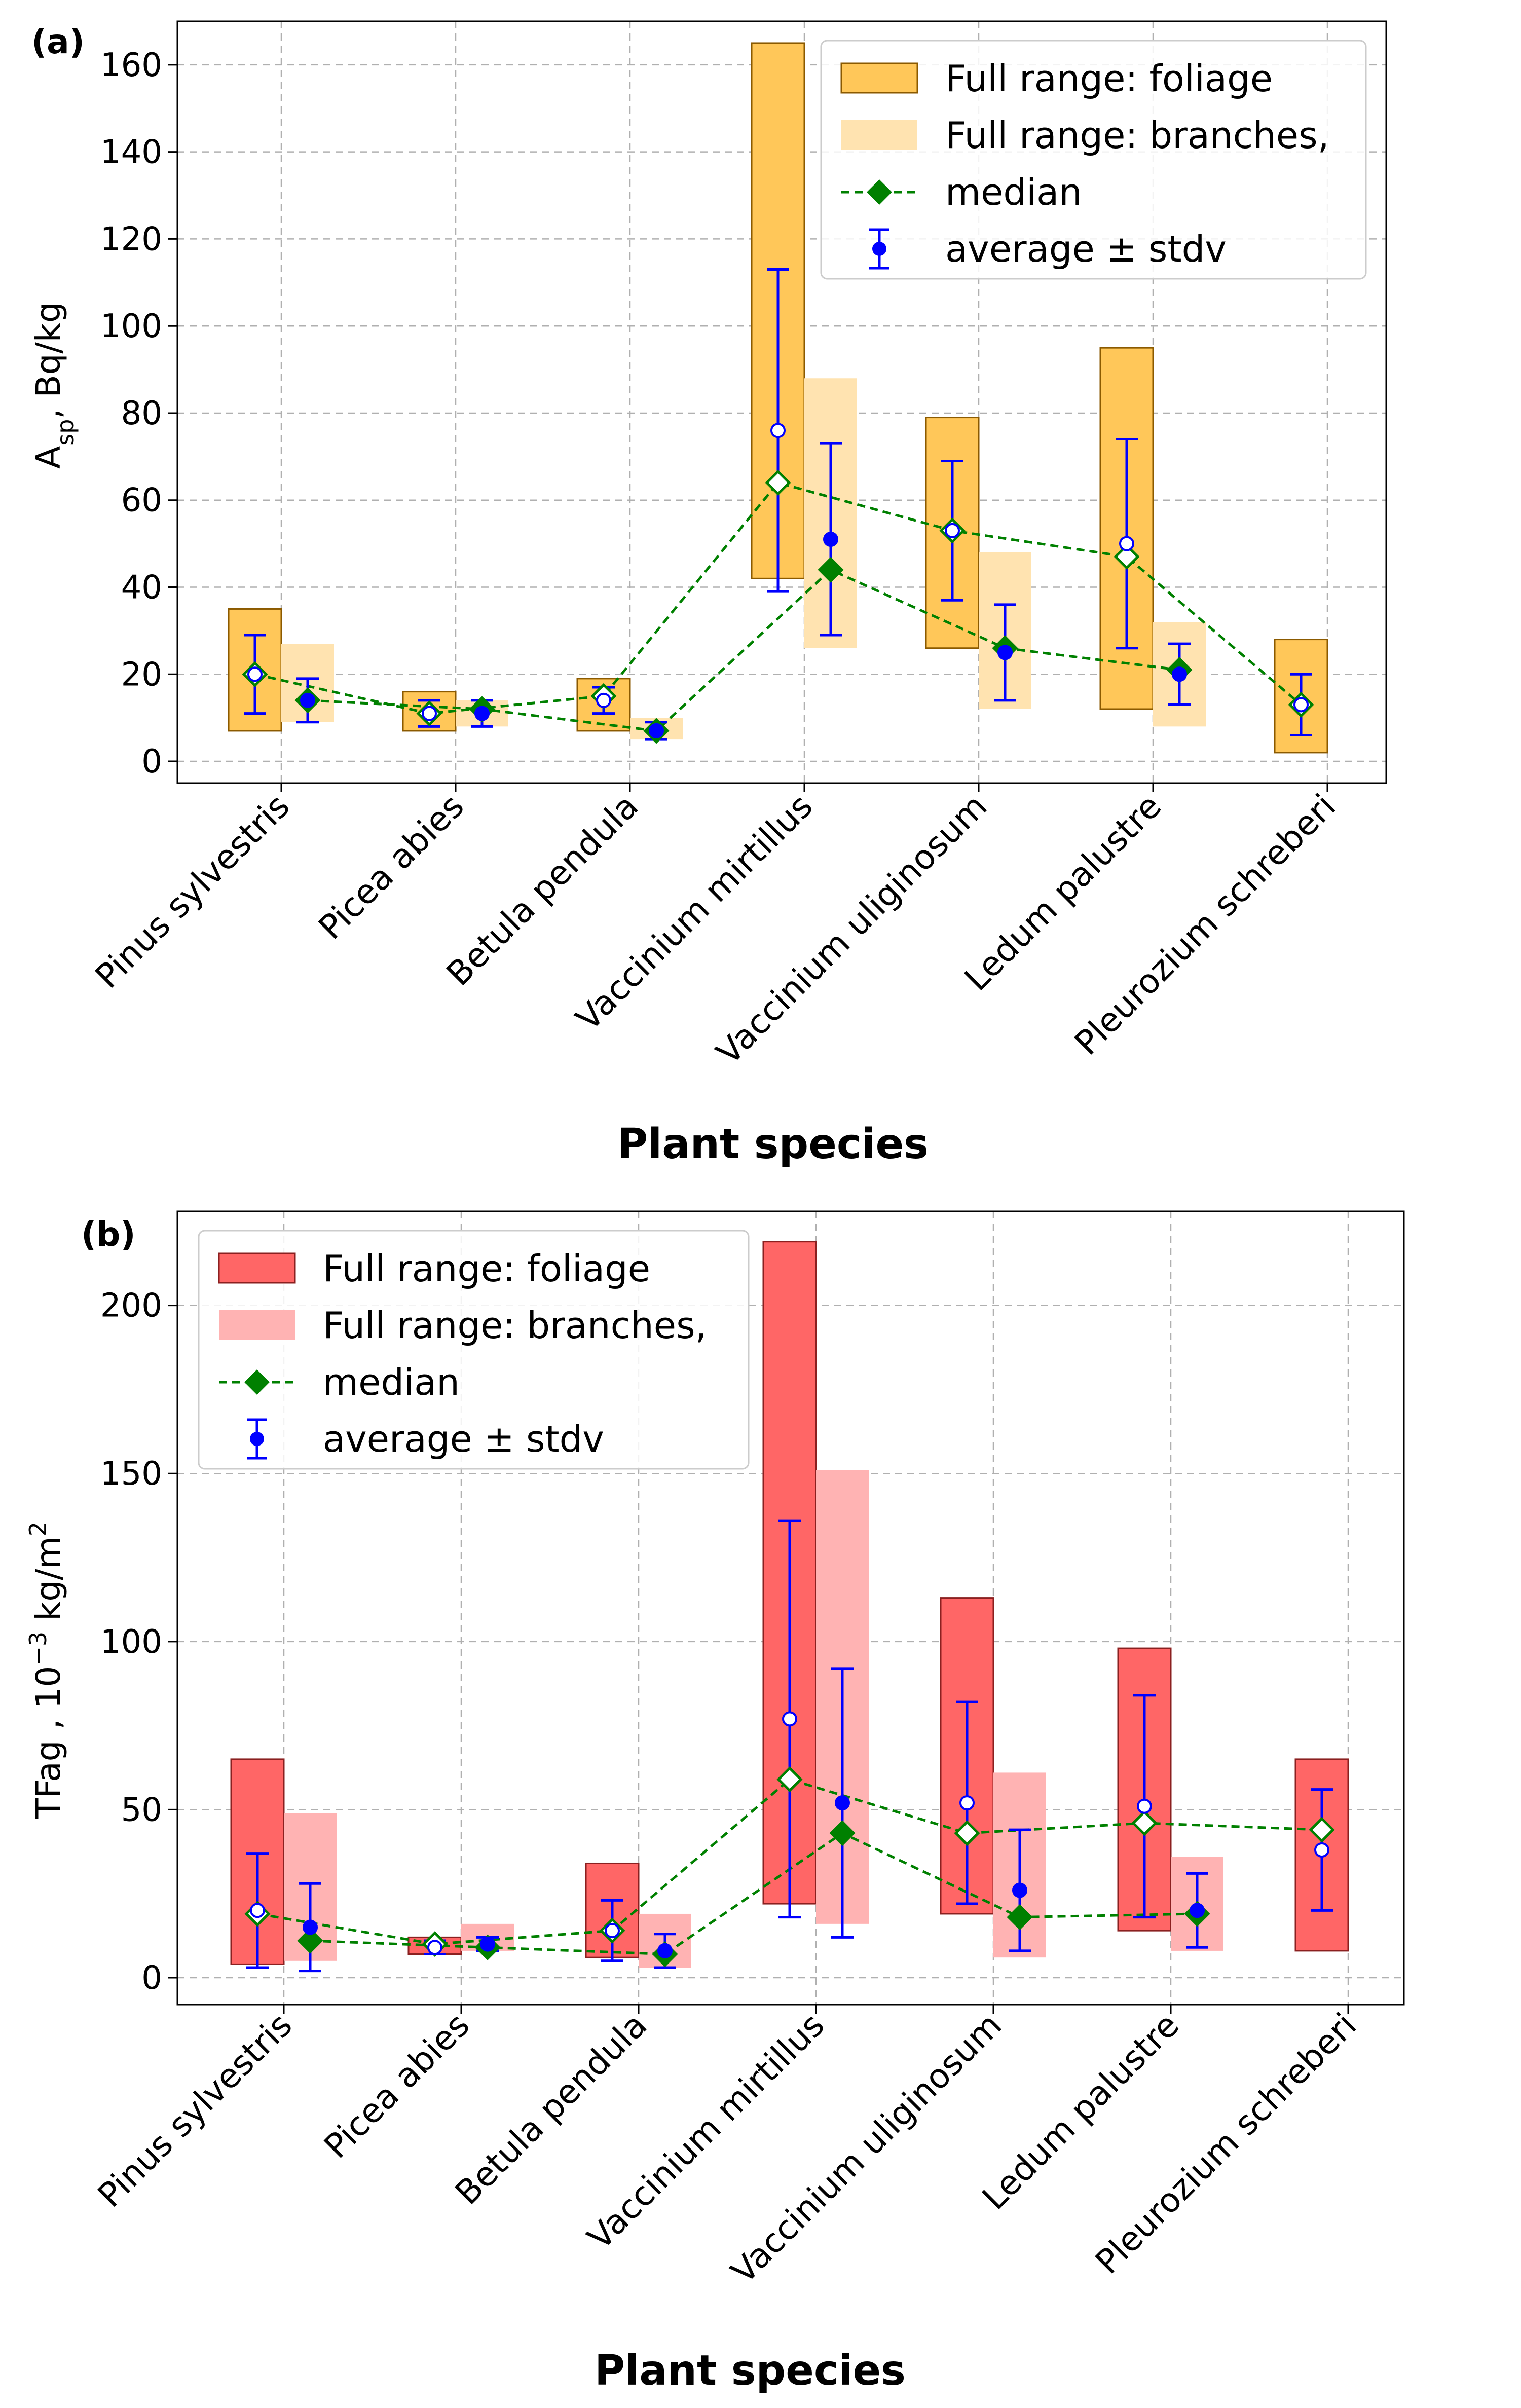 The image size is (1521, 2408). What do you see at coordinates (773, 1144) in the screenshot?
I see `panel-a-xlabel: Plant species` at bounding box center [773, 1144].